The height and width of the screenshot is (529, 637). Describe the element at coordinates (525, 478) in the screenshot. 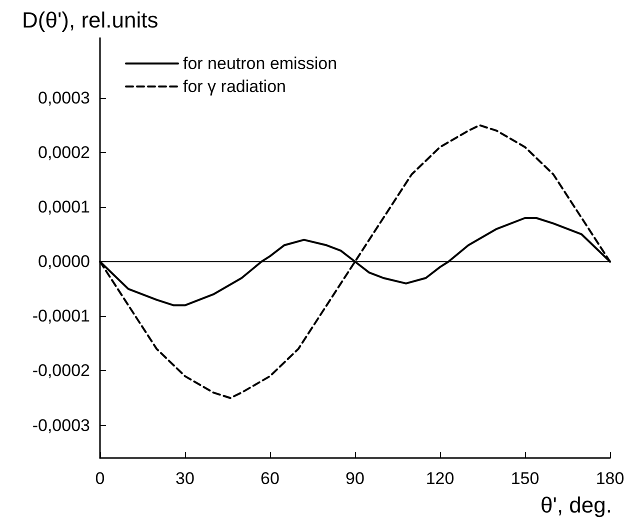

I see `x-tick-label: 150` at that location.